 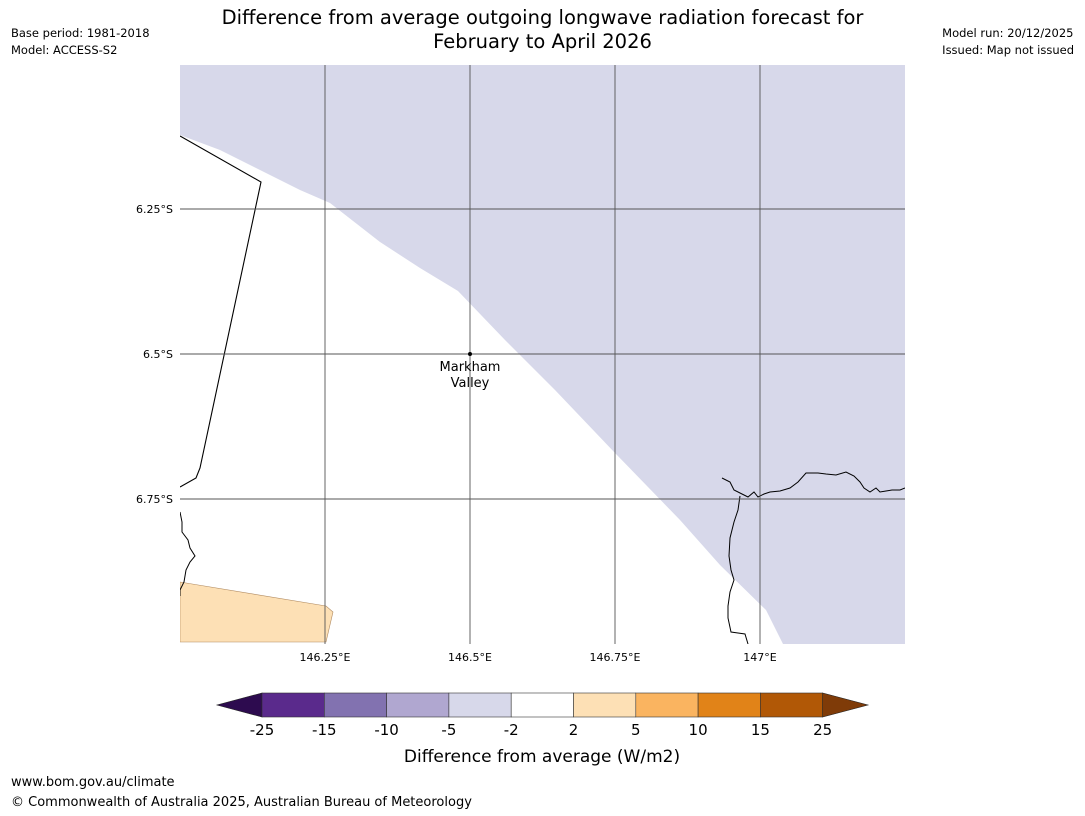 I want to click on issued-text: Issued: Map not issued, so click(x=1008, y=50).